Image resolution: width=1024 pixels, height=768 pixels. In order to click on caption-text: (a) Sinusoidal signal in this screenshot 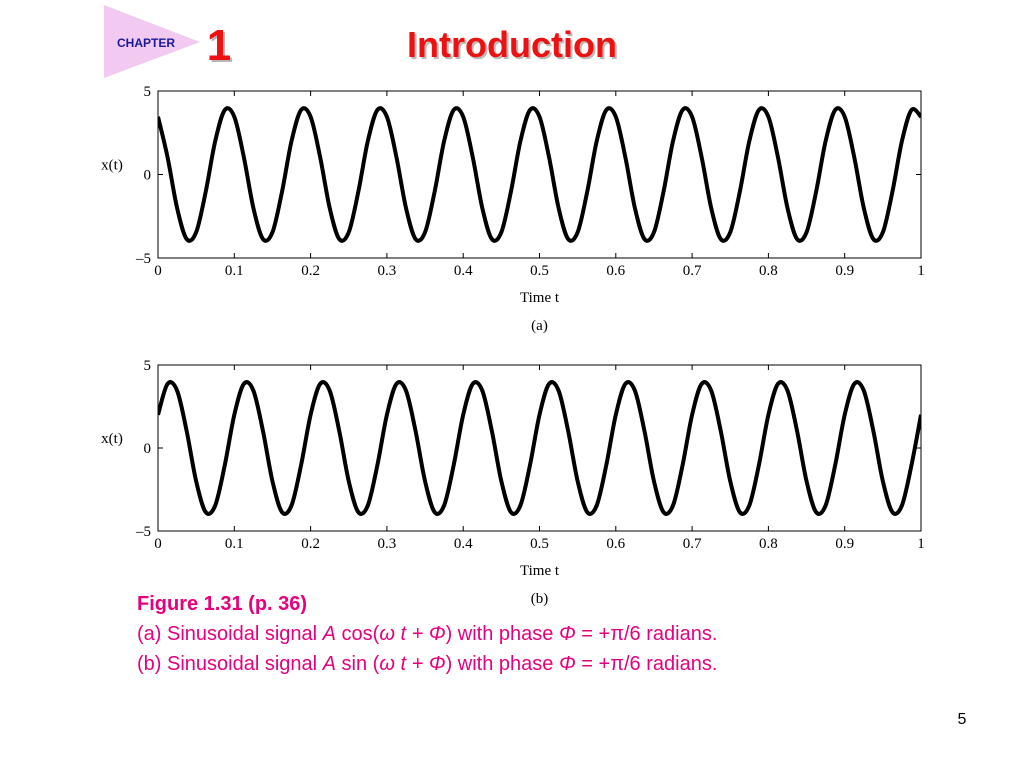, I will do `click(230, 634)`.